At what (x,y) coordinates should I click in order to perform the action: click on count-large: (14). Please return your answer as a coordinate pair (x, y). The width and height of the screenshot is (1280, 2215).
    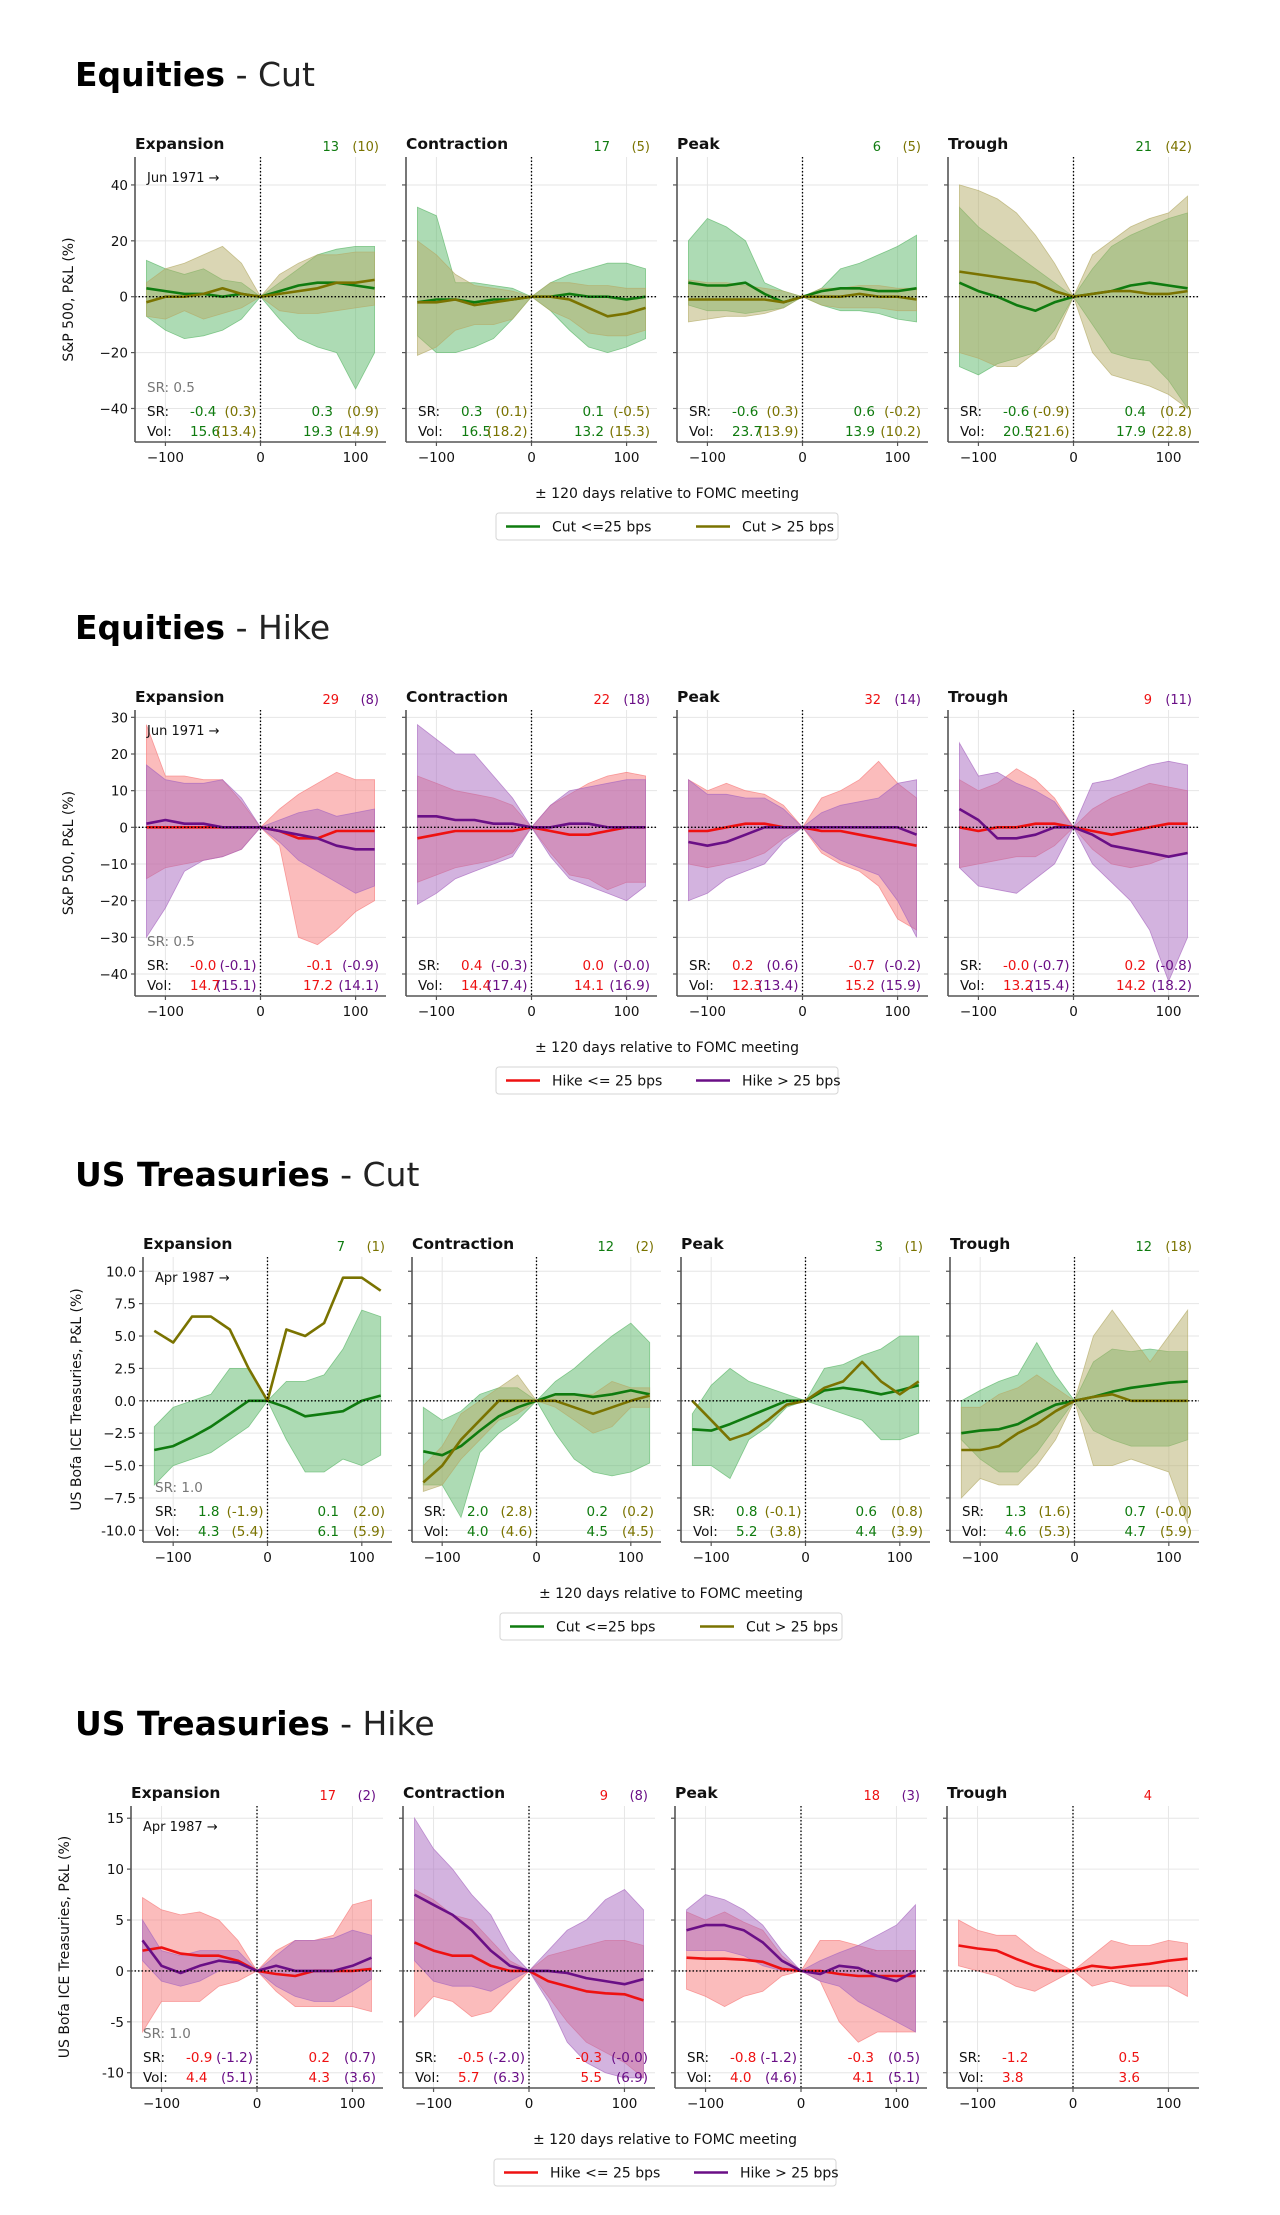
    Looking at the image, I should click on (907, 700).